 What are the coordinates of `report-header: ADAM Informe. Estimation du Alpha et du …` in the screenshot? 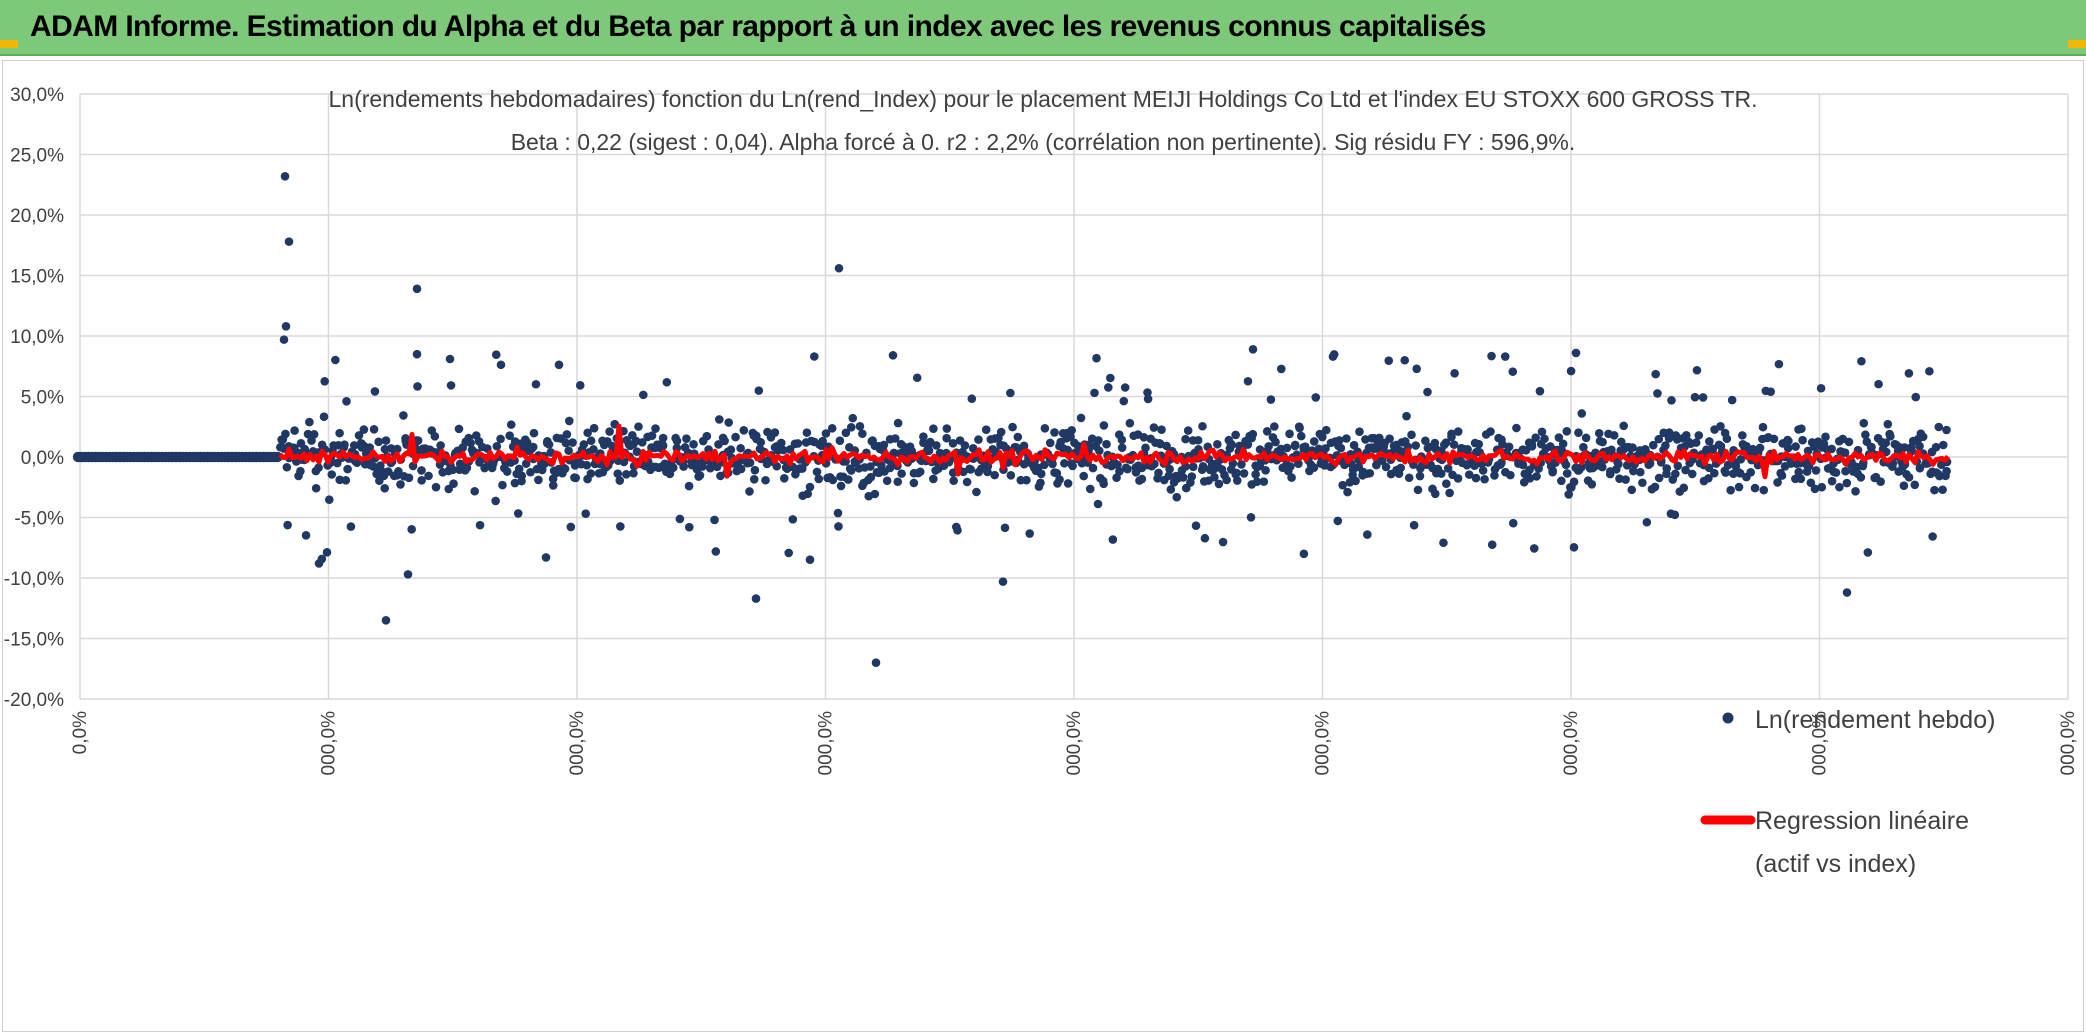 It's located at (1043, 28).